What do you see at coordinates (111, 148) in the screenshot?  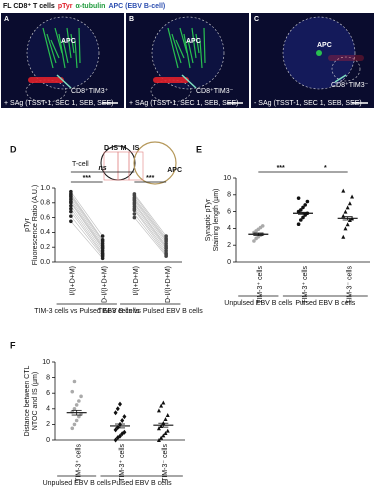 I see `region-label: D-IS` at bounding box center [111, 148].